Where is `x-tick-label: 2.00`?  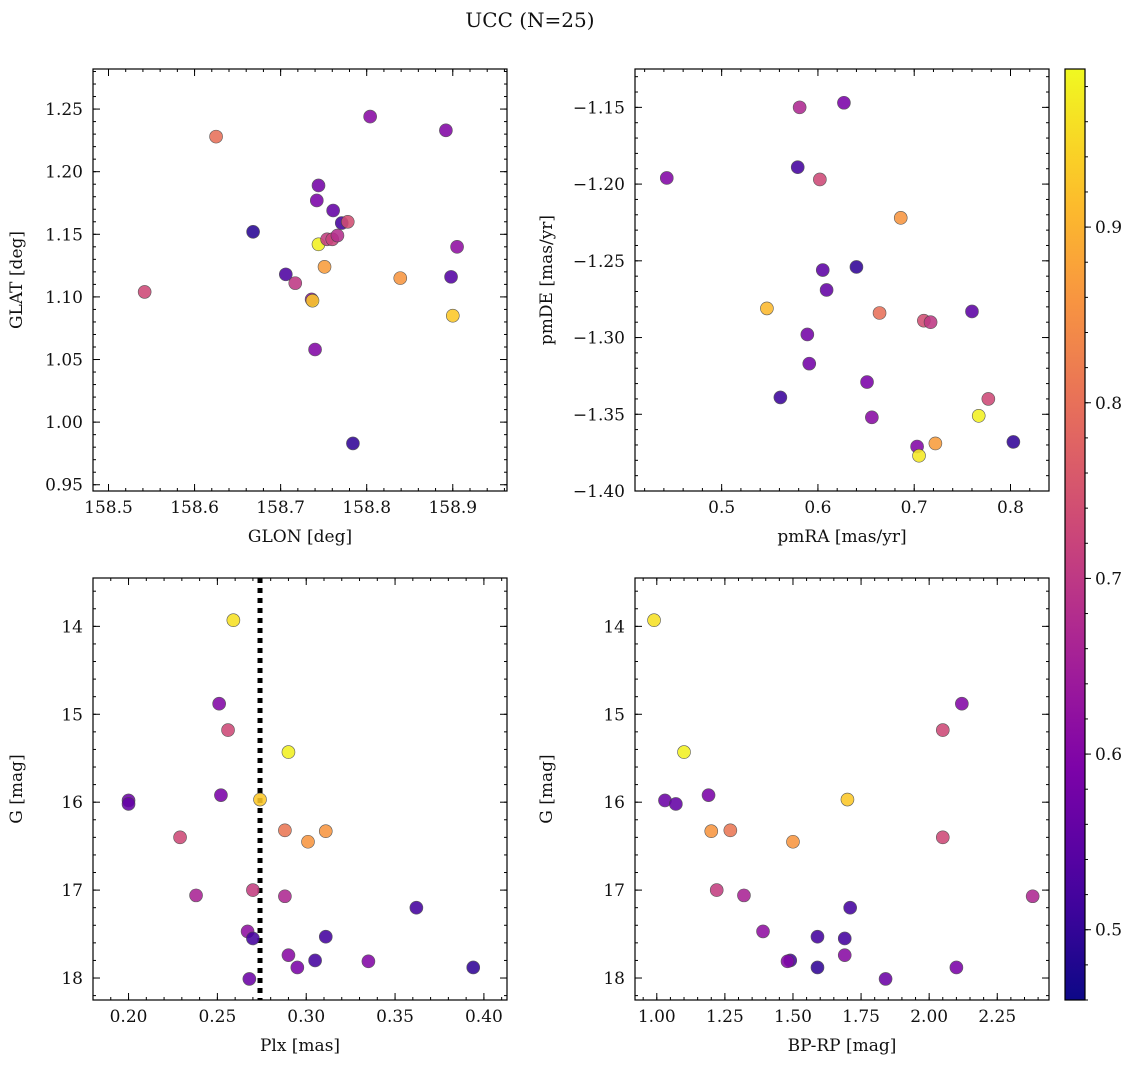
x-tick-label: 2.00 is located at coordinates (929, 1017).